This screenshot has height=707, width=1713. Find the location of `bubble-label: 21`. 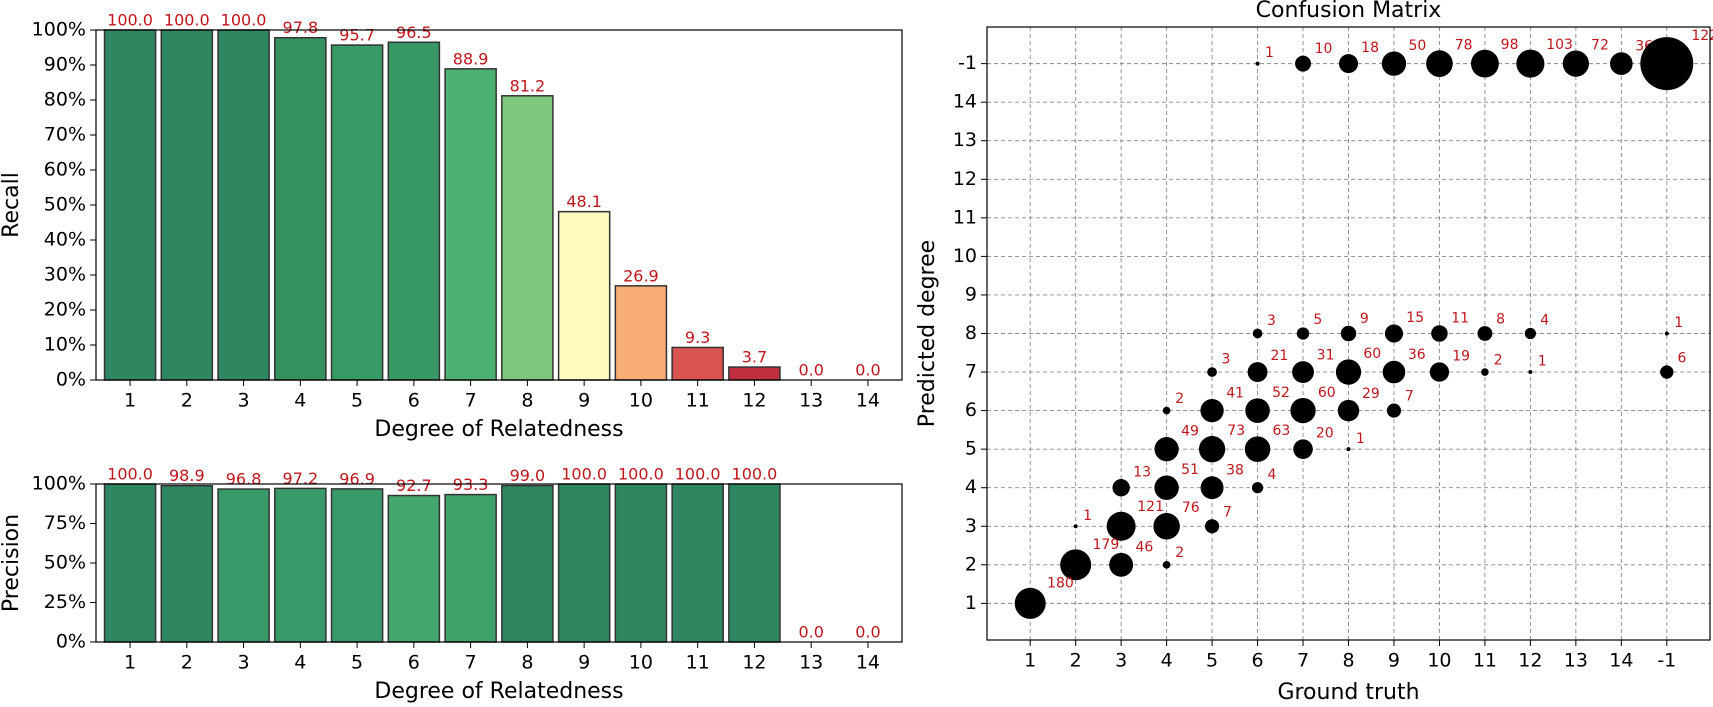

bubble-label: 21 is located at coordinates (1279, 356).